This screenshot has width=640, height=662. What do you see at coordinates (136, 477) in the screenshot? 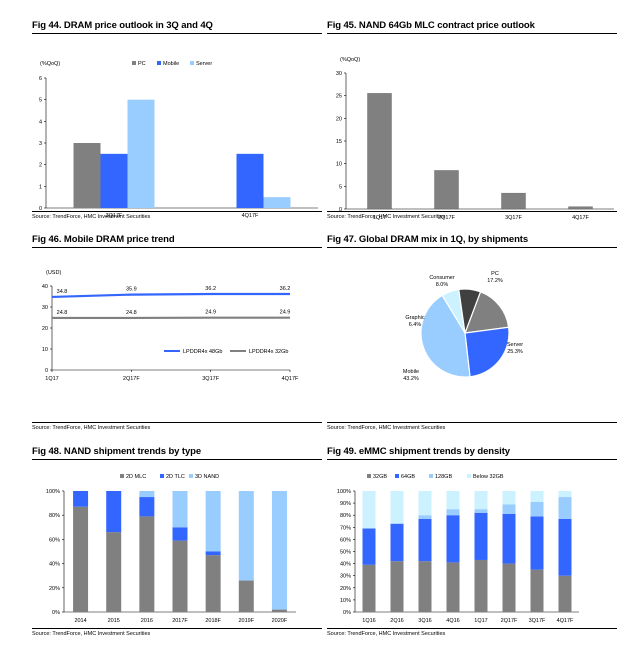
I see `fig48-legend-0-label: 2D MLC` at bounding box center [136, 477].